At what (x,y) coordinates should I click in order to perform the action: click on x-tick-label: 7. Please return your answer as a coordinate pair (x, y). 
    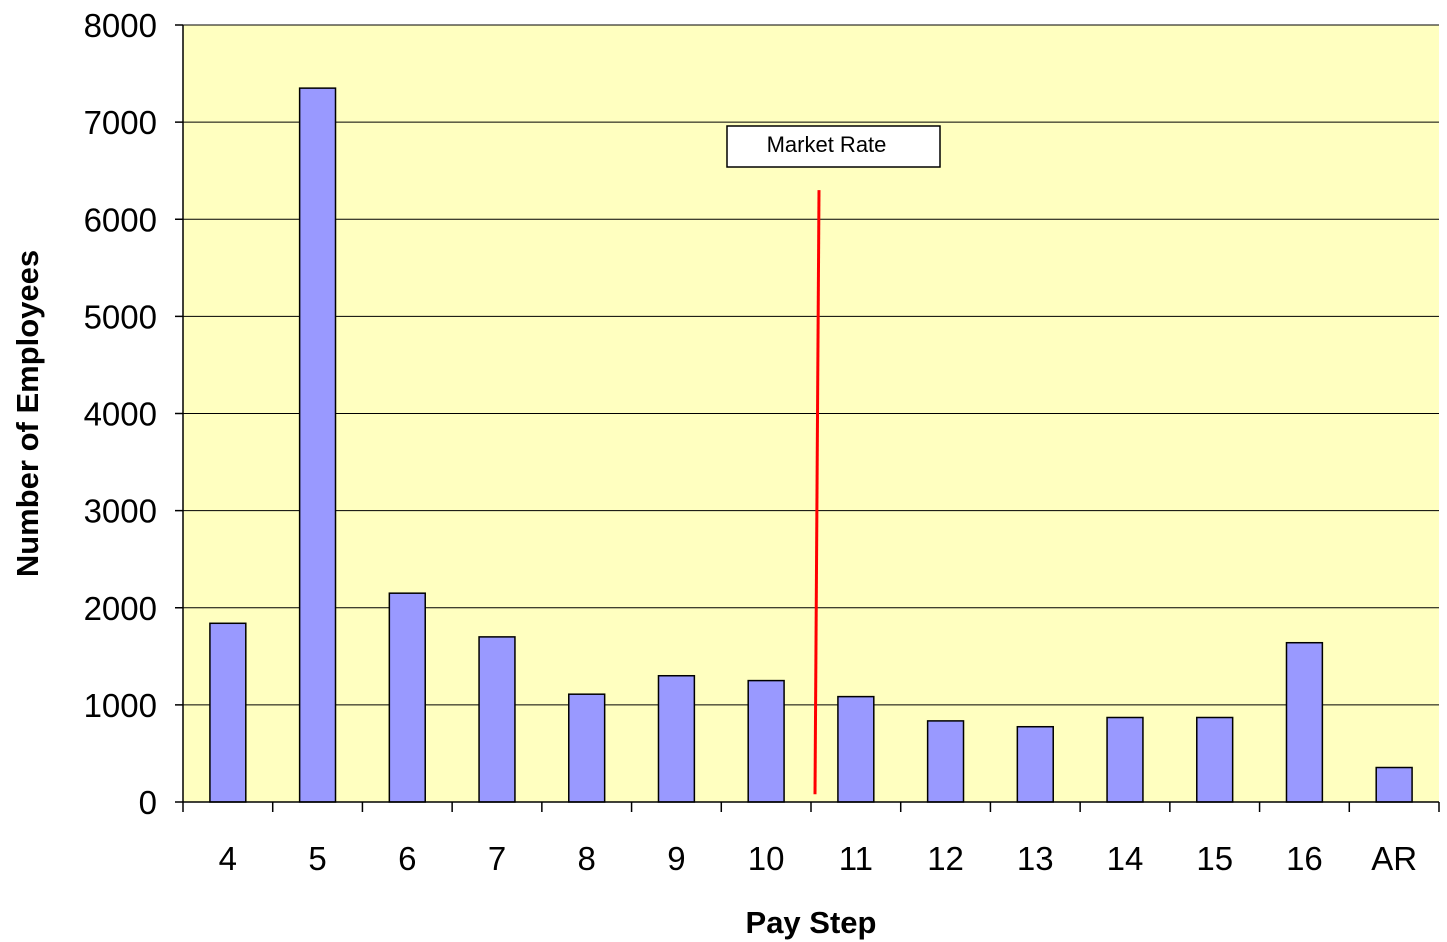
    Looking at the image, I should click on (497, 858).